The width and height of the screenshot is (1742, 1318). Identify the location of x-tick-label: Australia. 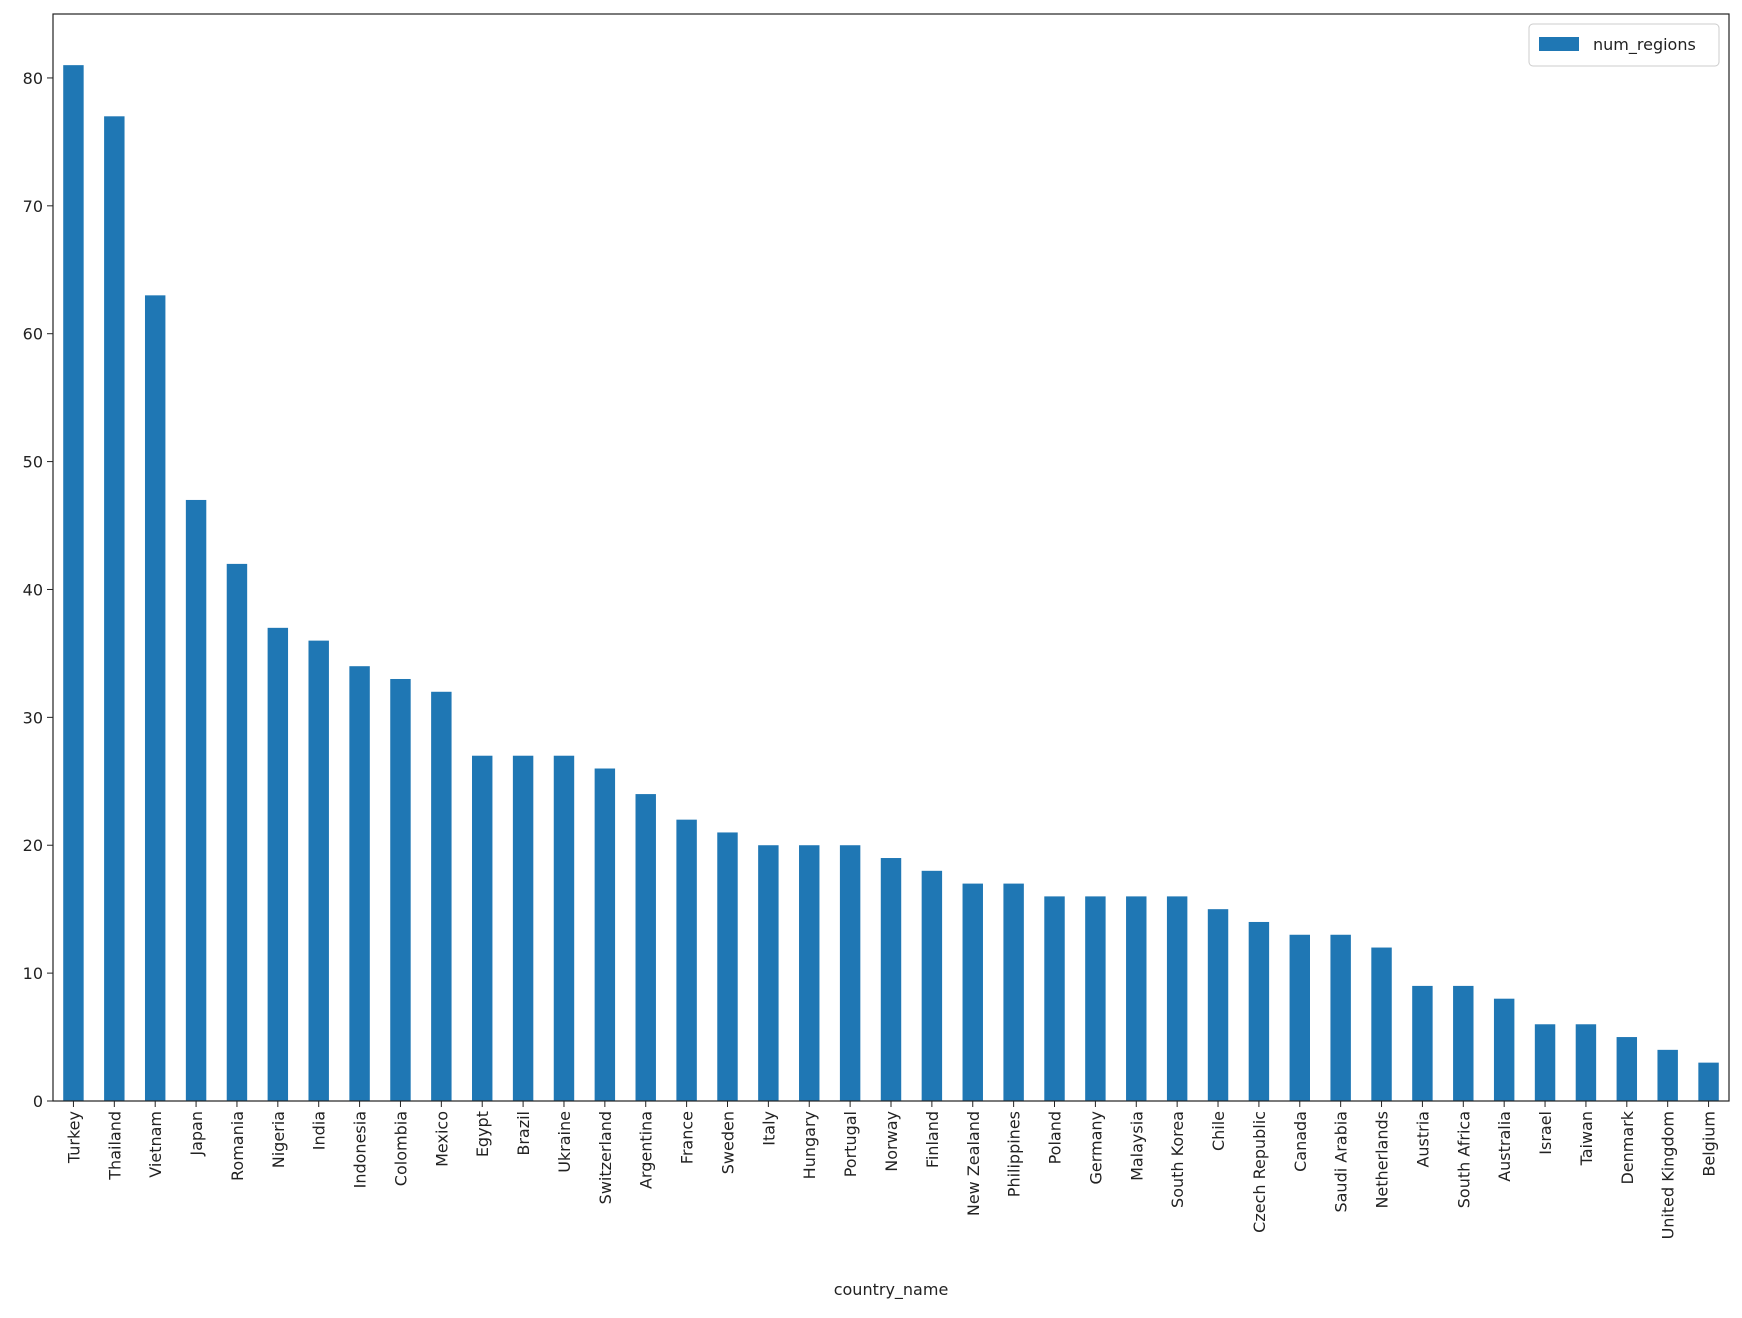
(1504, 1146).